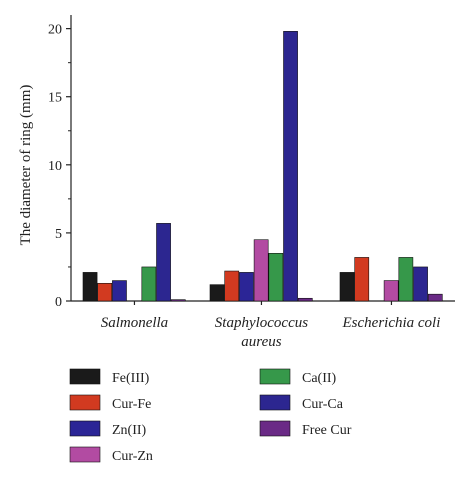 The width and height of the screenshot is (474, 481). Describe the element at coordinates (58, 302) in the screenshot. I see `y-tick-label: 0` at that location.